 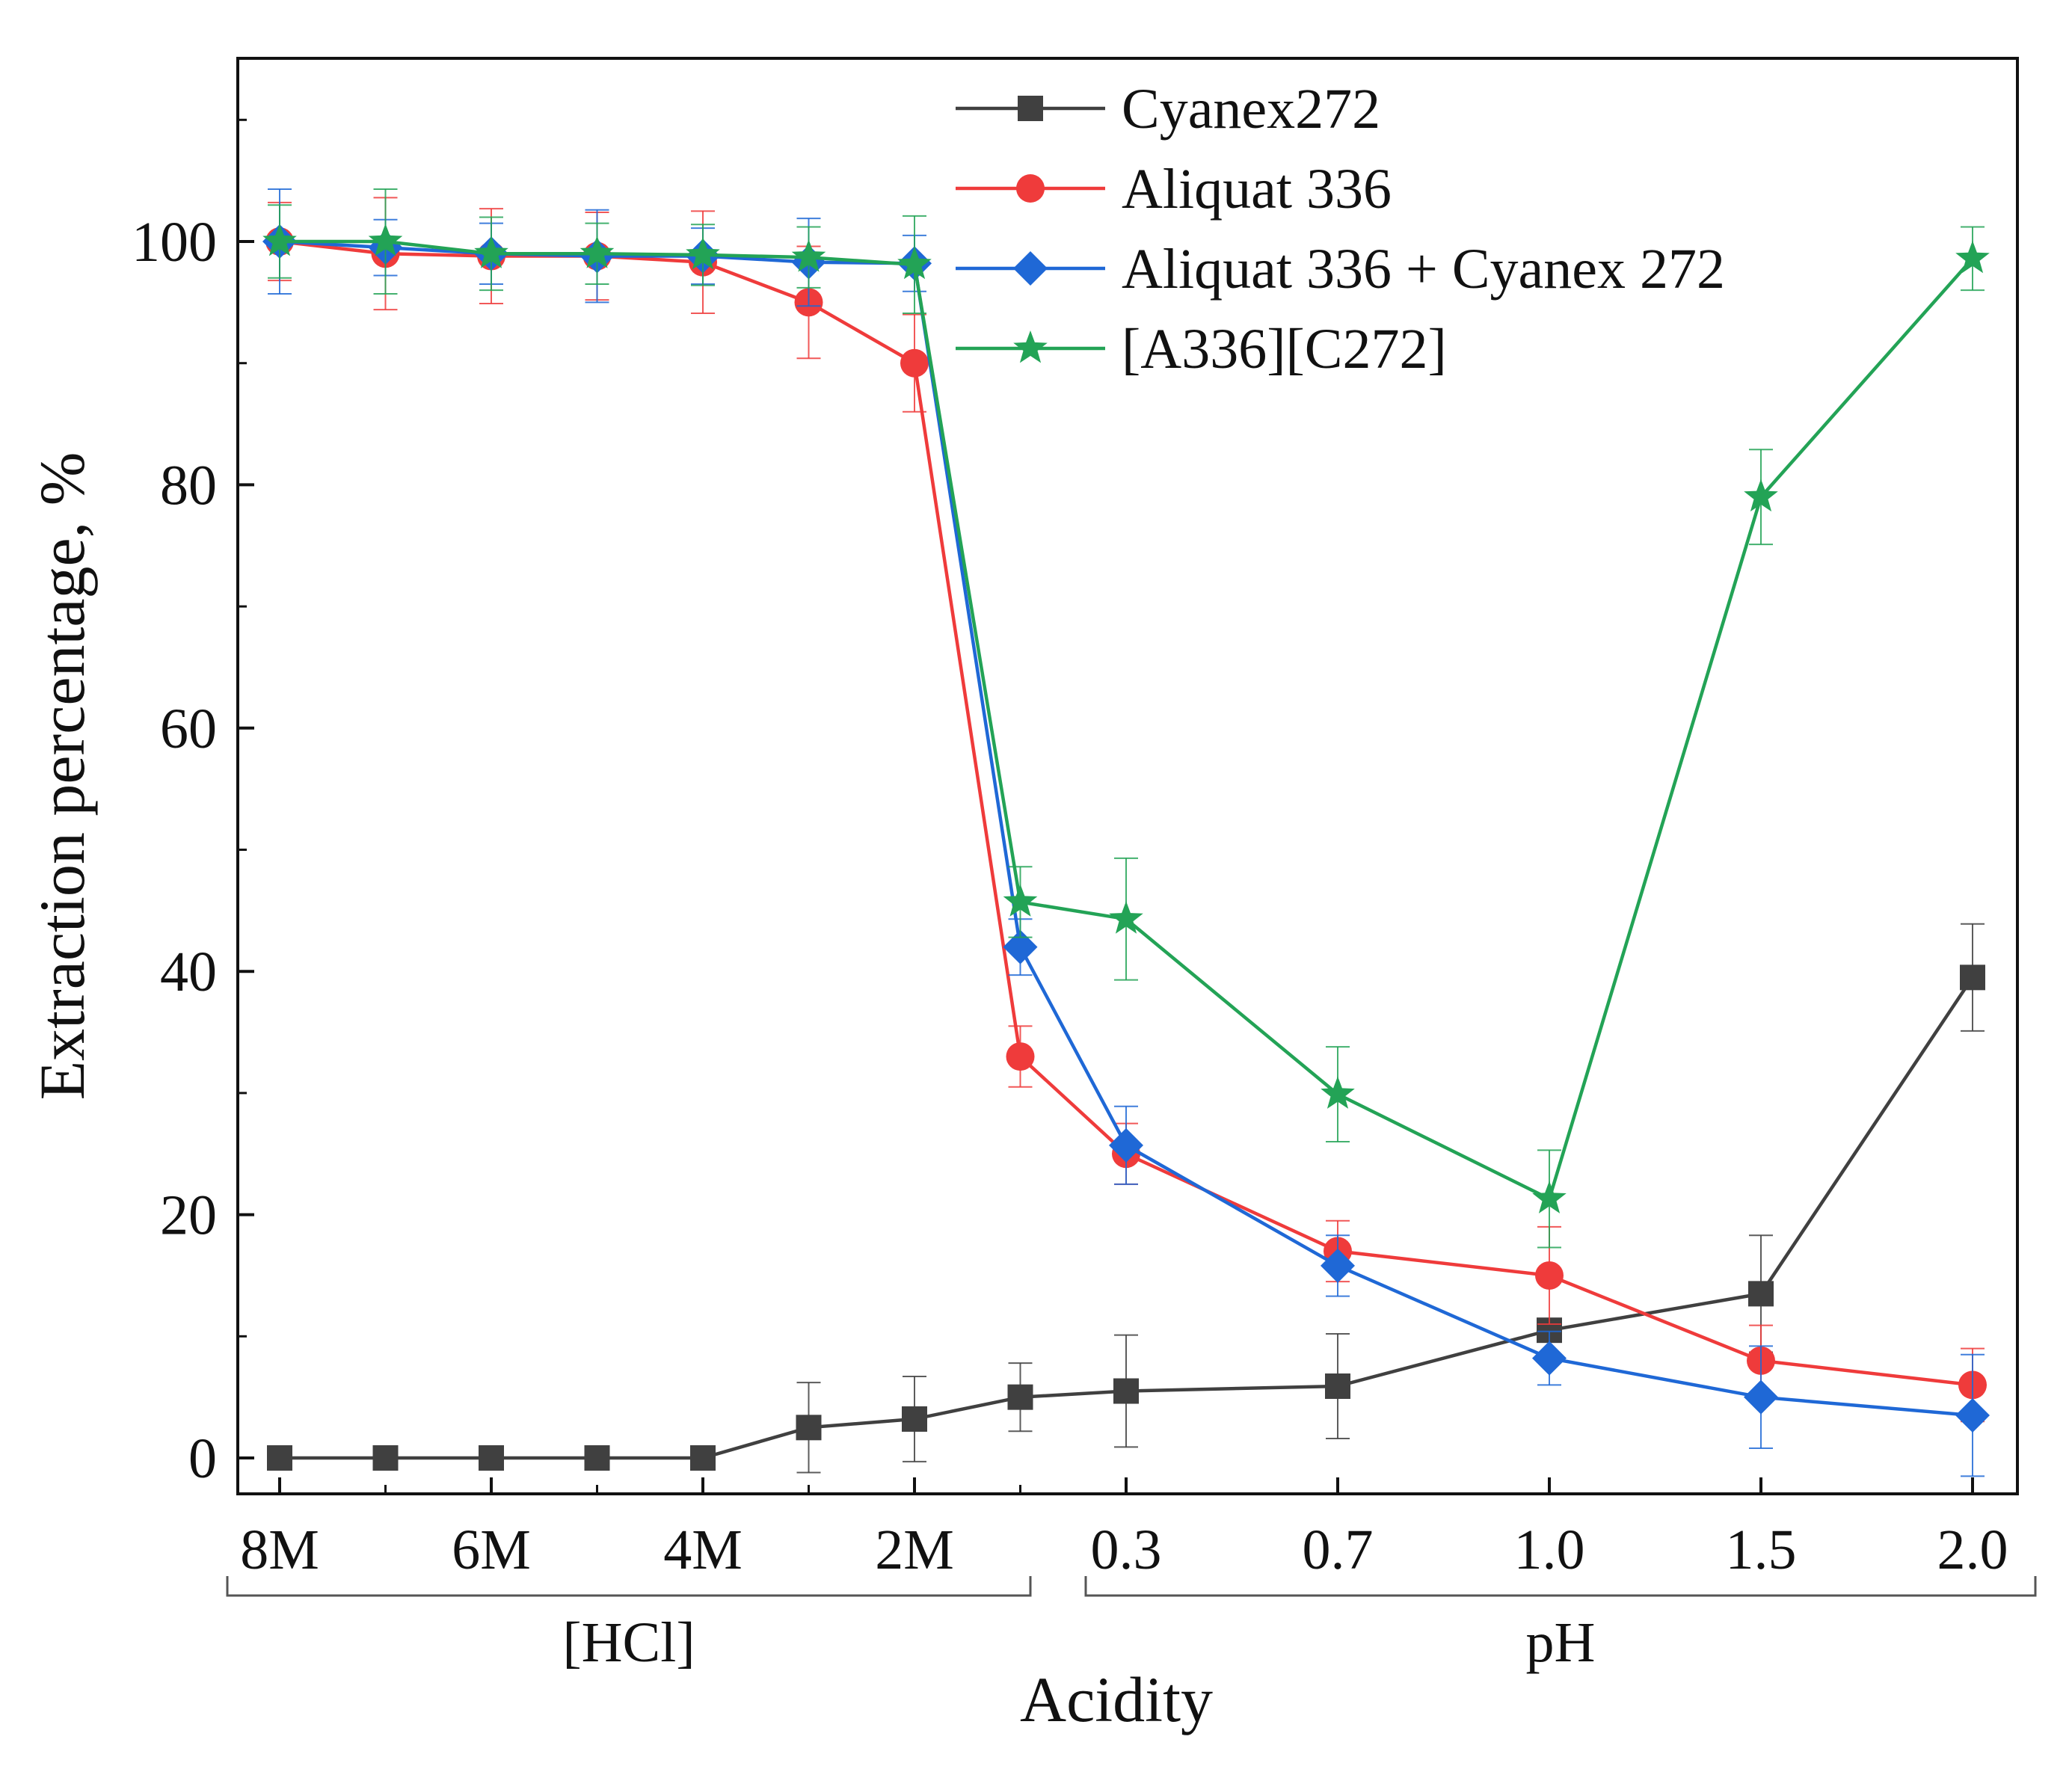 What do you see at coordinates (1251, 109) in the screenshot?
I see `legend-label: Cyanex272` at bounding box center [1251, 109].